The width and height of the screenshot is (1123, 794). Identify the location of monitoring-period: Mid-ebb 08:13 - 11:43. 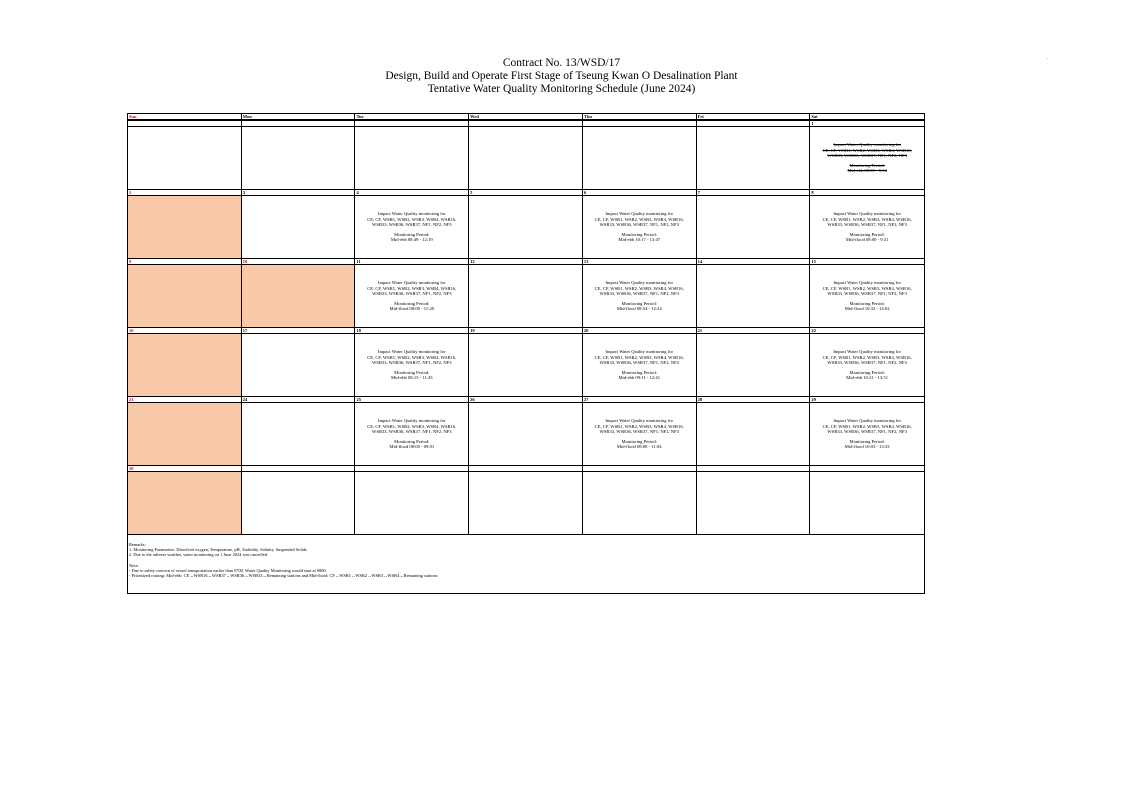
(412, 378).